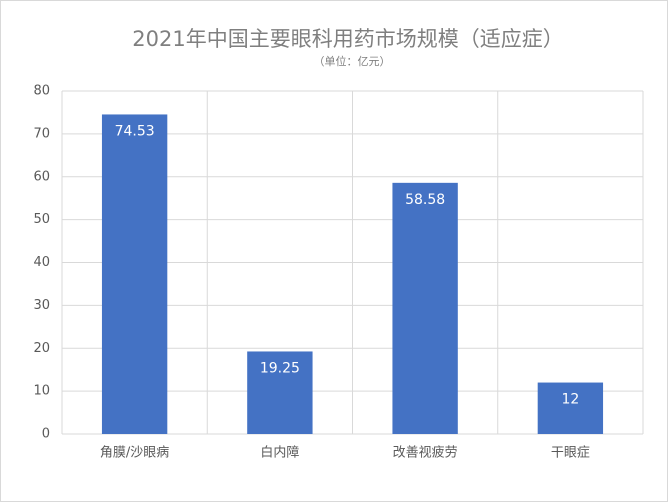  I want to click on x-tick-label: 白内障, so click(279, 453).